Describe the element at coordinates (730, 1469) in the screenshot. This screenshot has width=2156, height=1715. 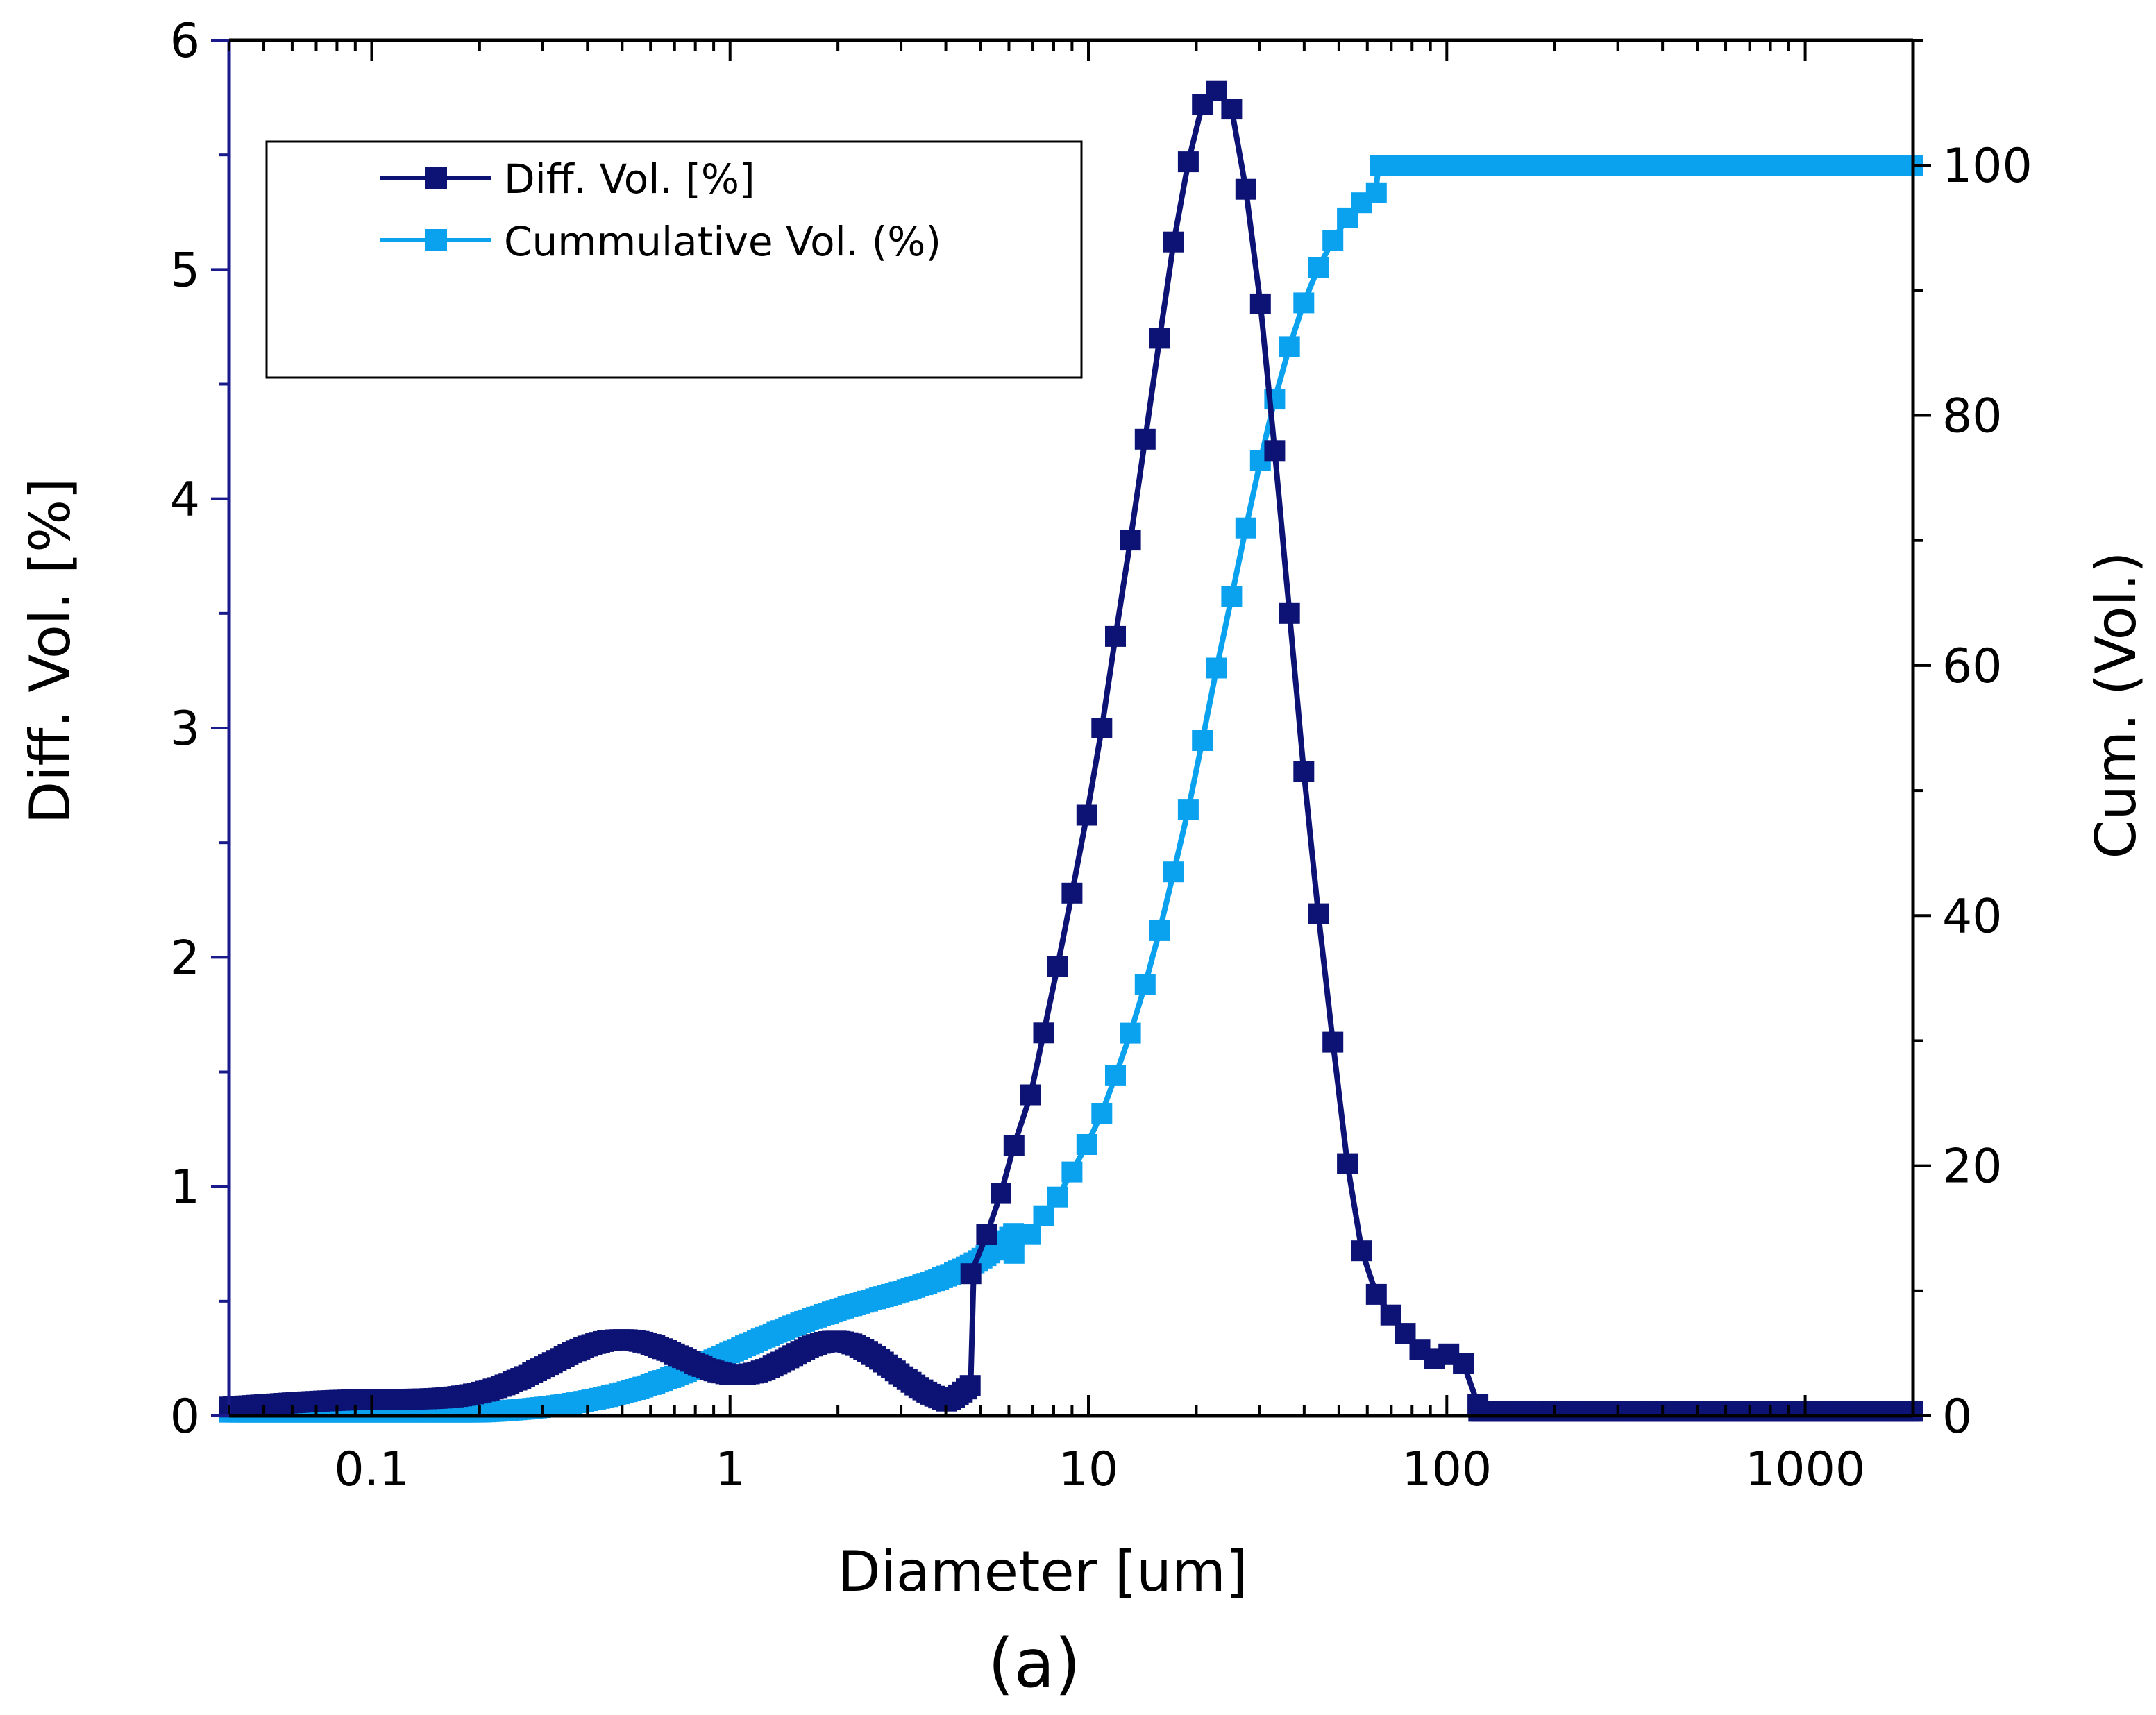
I see `x-tick-label: 1` at that location.